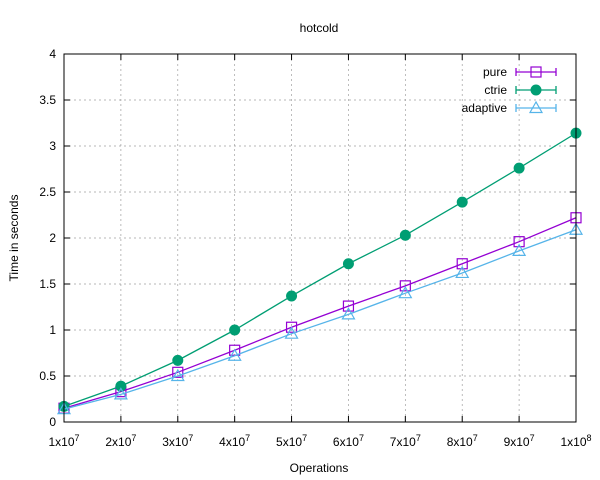  What do you see at coordinates (319, 28) in the screenshot?
I see `chart-title: hotcold` at bounding box center [319, 28].